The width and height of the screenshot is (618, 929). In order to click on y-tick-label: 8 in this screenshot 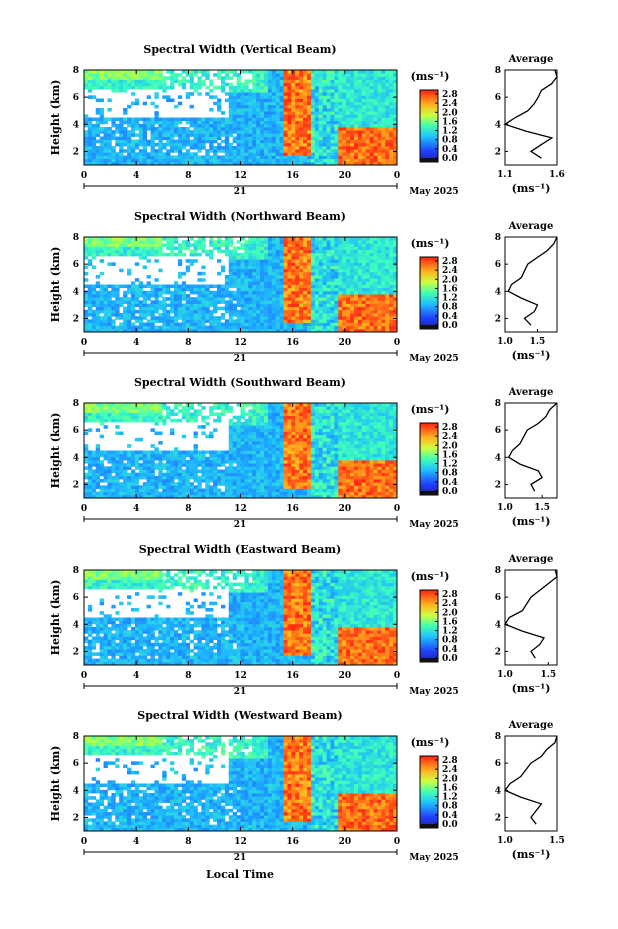, I will do `click(76, 238)`.